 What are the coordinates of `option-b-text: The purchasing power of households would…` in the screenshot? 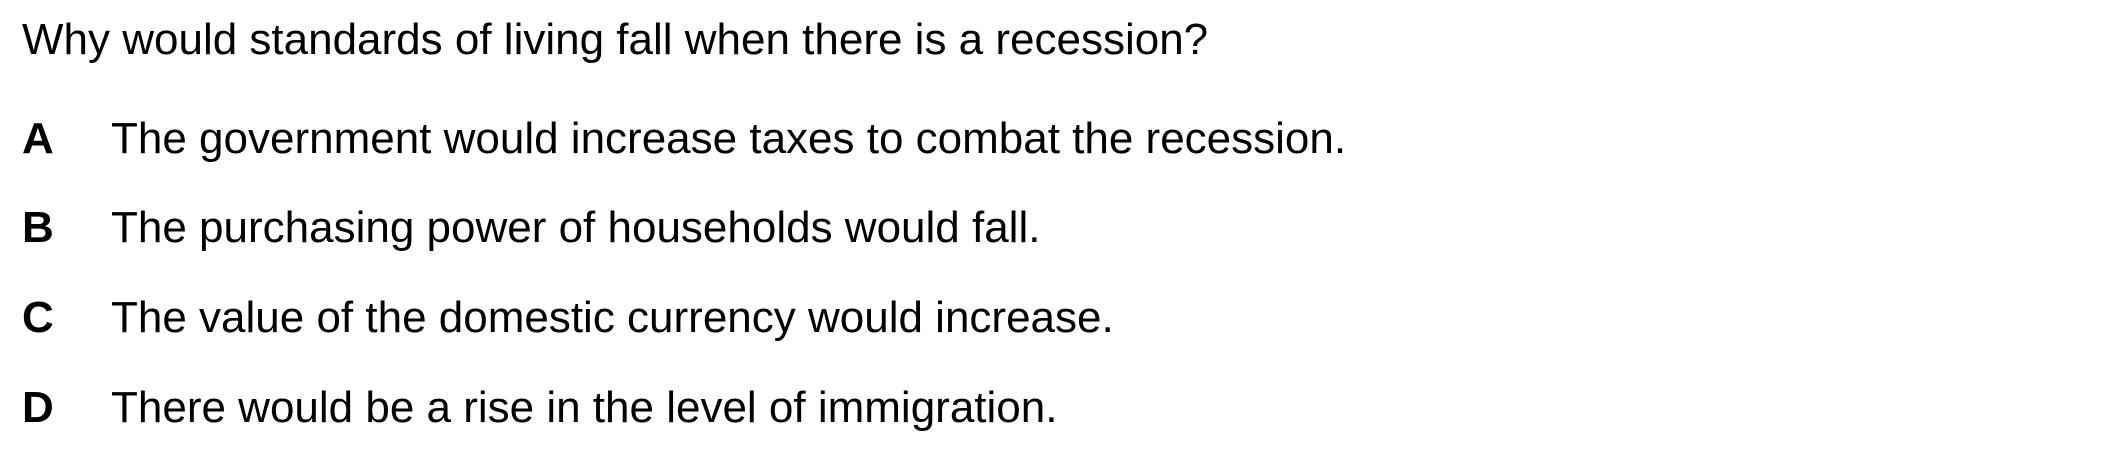 It's located at (576, 227).